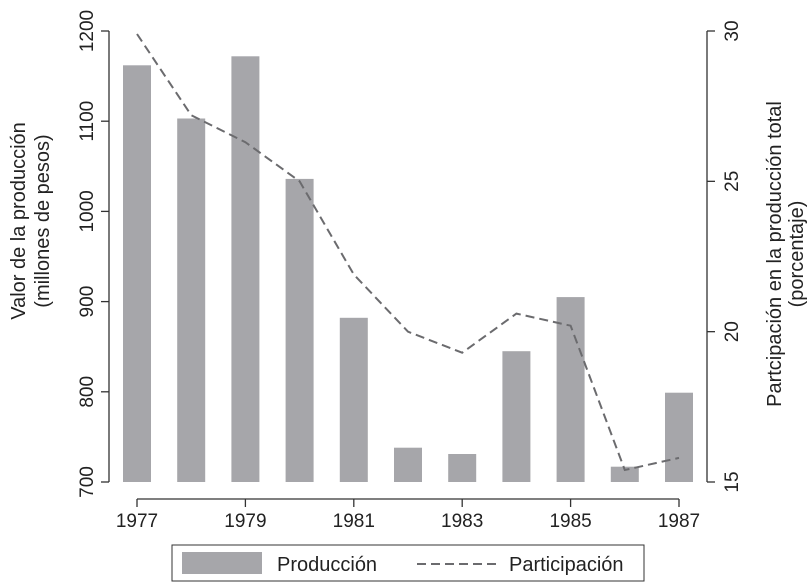 This screenshot has height=588, width=810. I want to click on y-axis-right-title-line2: (porcentaje), so click(797, 254).